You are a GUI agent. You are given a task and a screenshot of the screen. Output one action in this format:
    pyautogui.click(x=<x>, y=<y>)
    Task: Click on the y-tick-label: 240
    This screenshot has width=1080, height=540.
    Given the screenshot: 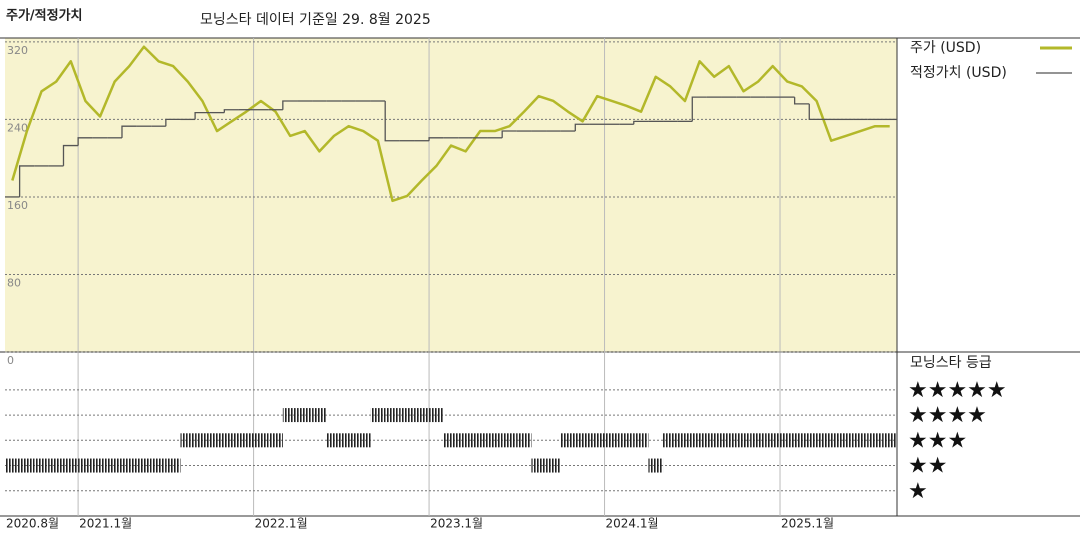 What is the action you would take?
    pyautogui.click(x=17, y=127)
    